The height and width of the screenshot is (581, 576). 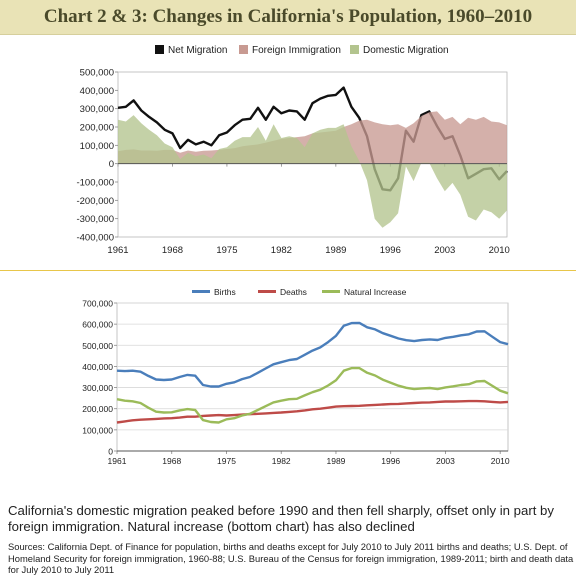 I want to click on y-tick-label: 600,000, so click(x=97, y=325).